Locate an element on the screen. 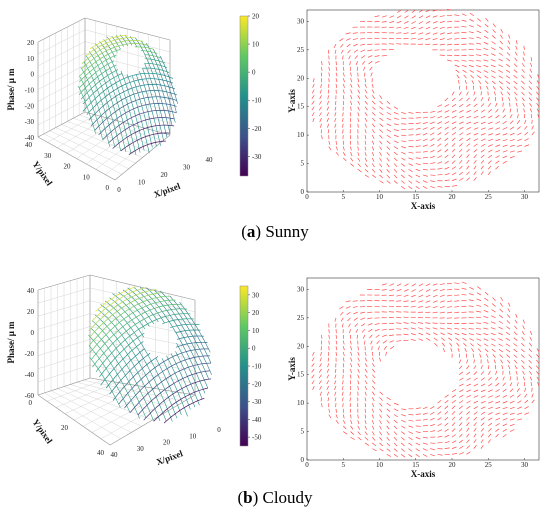  colorbar-sunny: 20 10 0 -10 -20 -30 is located at coordinates (250, 95).